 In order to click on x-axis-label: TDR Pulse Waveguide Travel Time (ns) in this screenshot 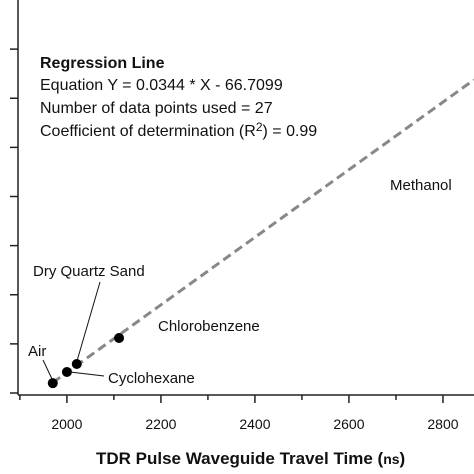, I will do `click(250, 458)`.